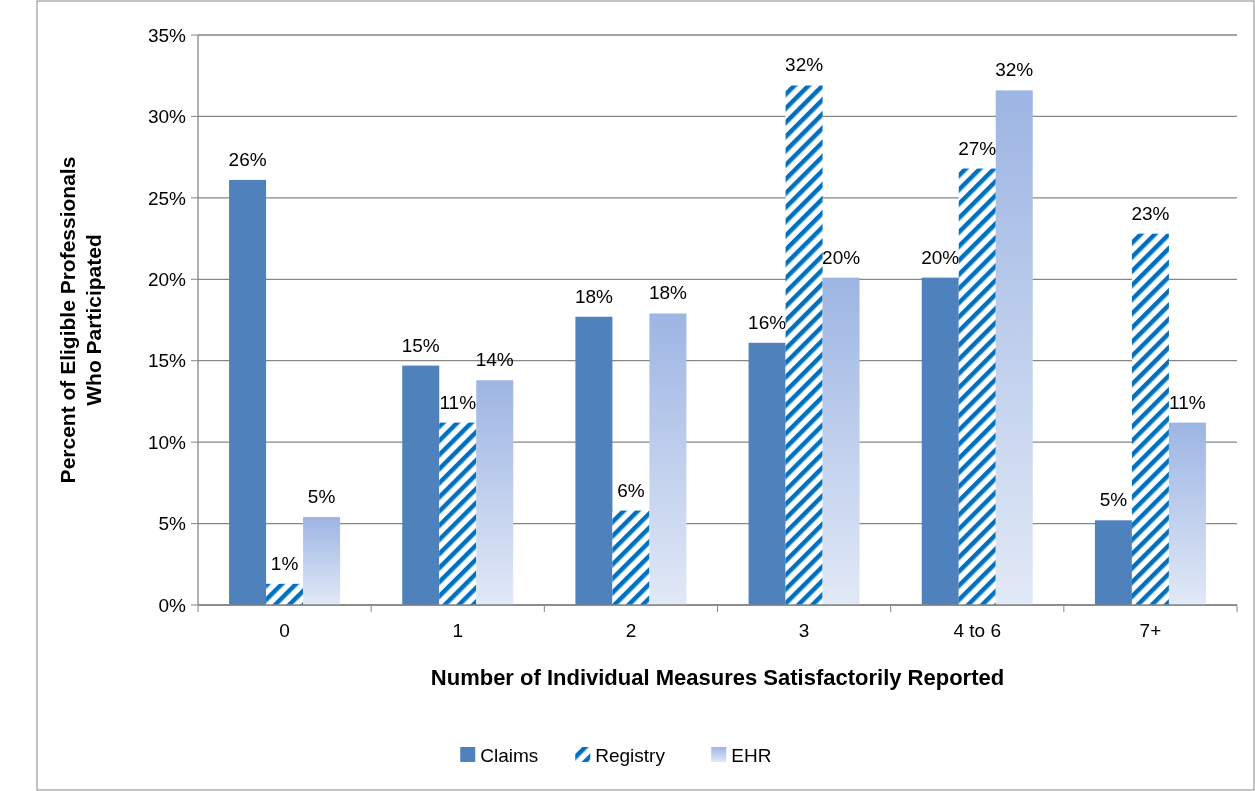 The width and height of the screenshot is (1255, 791). What do you see at coordinates (167, 442) in the screenshot?
I see `y-tick-label: 10%` at bounding box center [167, 442].